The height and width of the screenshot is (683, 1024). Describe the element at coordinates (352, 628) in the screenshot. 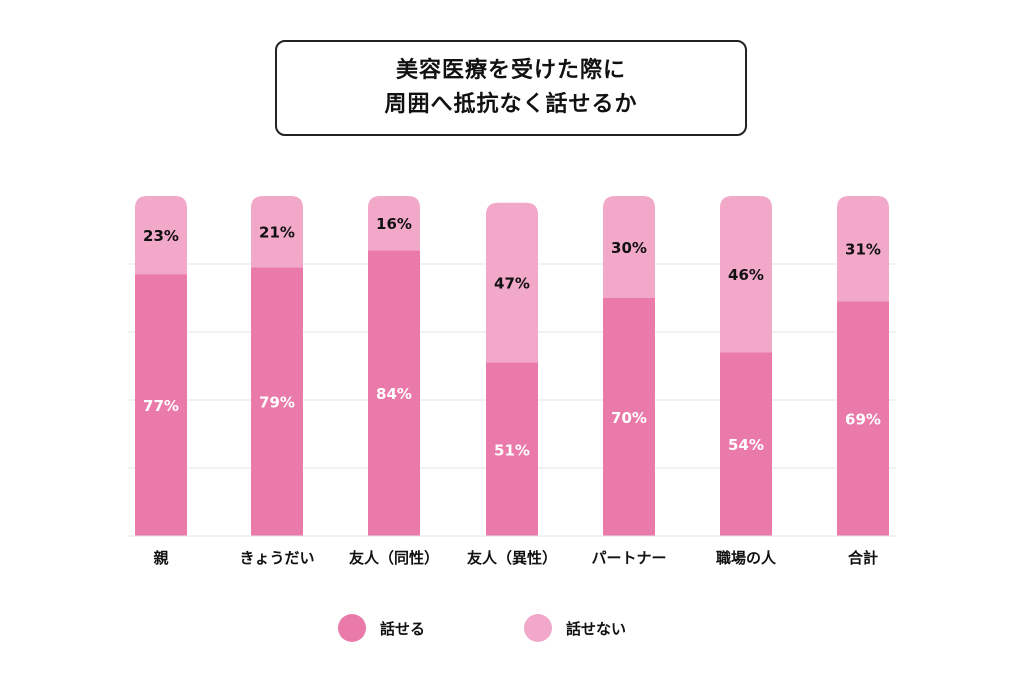

I see `legend-swatch-can-talk` at that location.